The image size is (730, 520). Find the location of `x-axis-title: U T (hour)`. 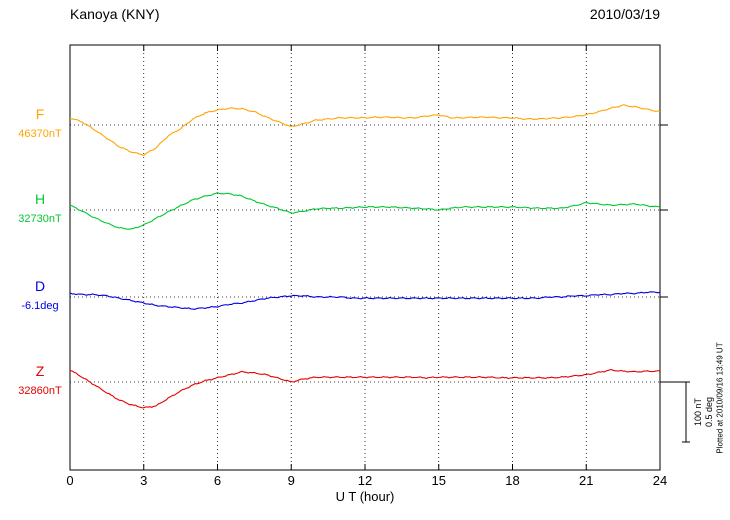

x-axis-title: U T (hour) is located at coordinates (365, 496).